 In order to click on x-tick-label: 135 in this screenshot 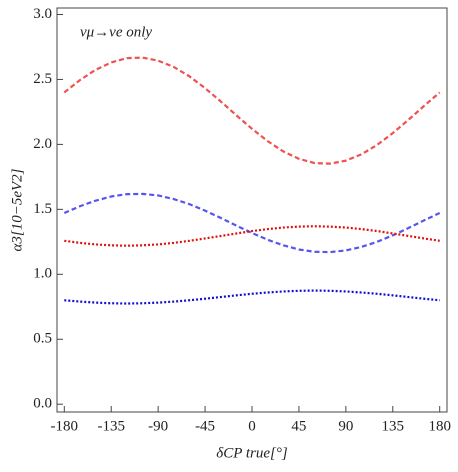, I will do `click(393, 426)`.